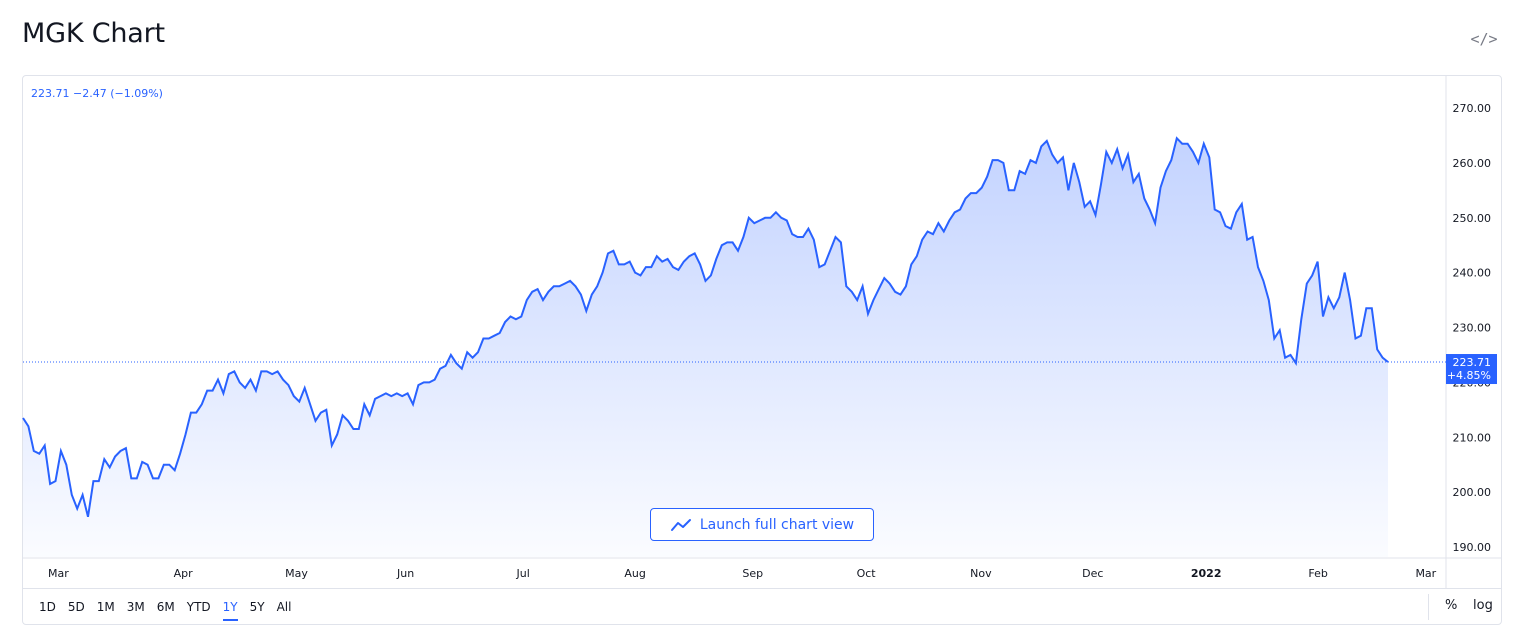  Describe the element at coordinates (93, 33) in the screenshot. I see `page-title: MGK Chart` at that location.